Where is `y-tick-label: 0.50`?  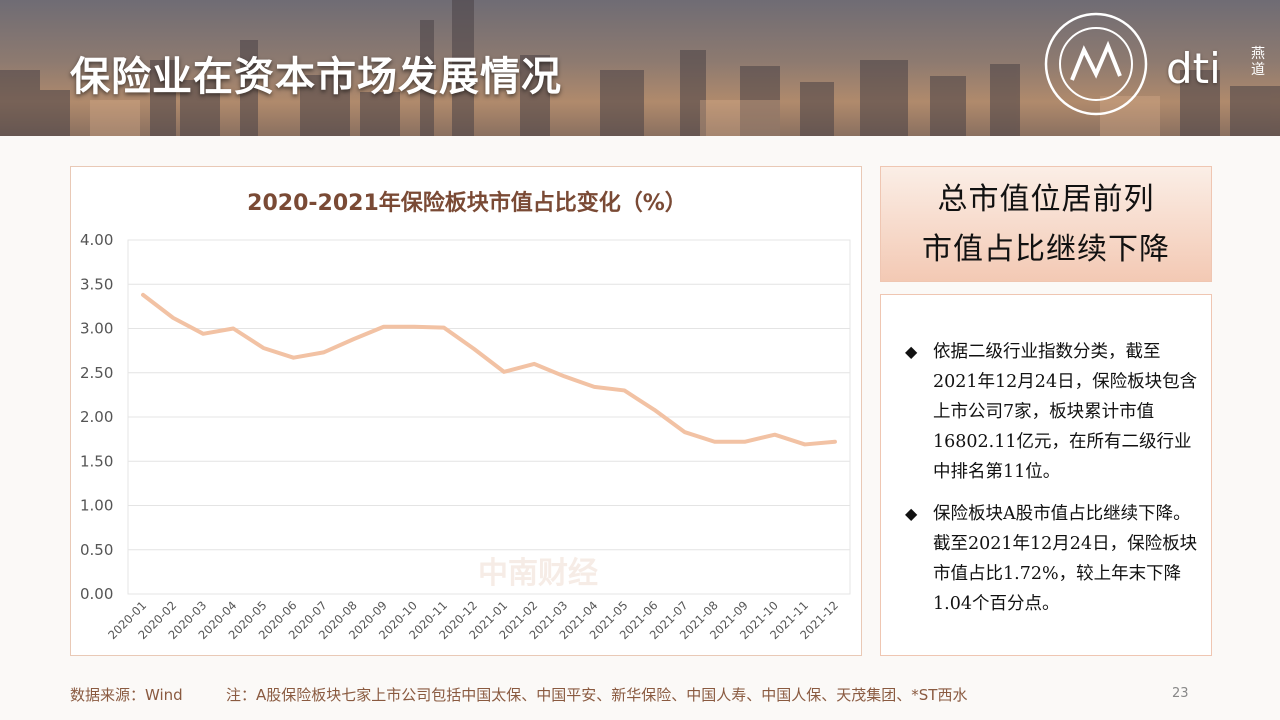
y-tick-label: 0.50 is located at coordinates (96, 550).